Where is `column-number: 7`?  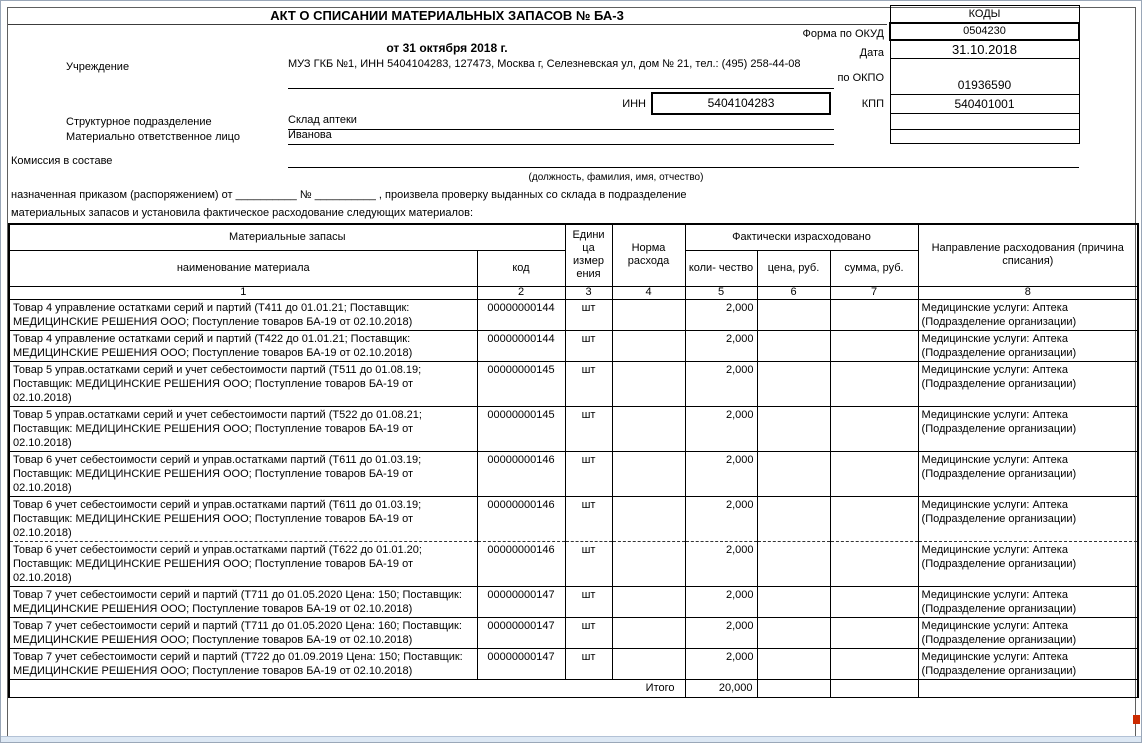
column-number: 7 is located at coordinates (874, 292).